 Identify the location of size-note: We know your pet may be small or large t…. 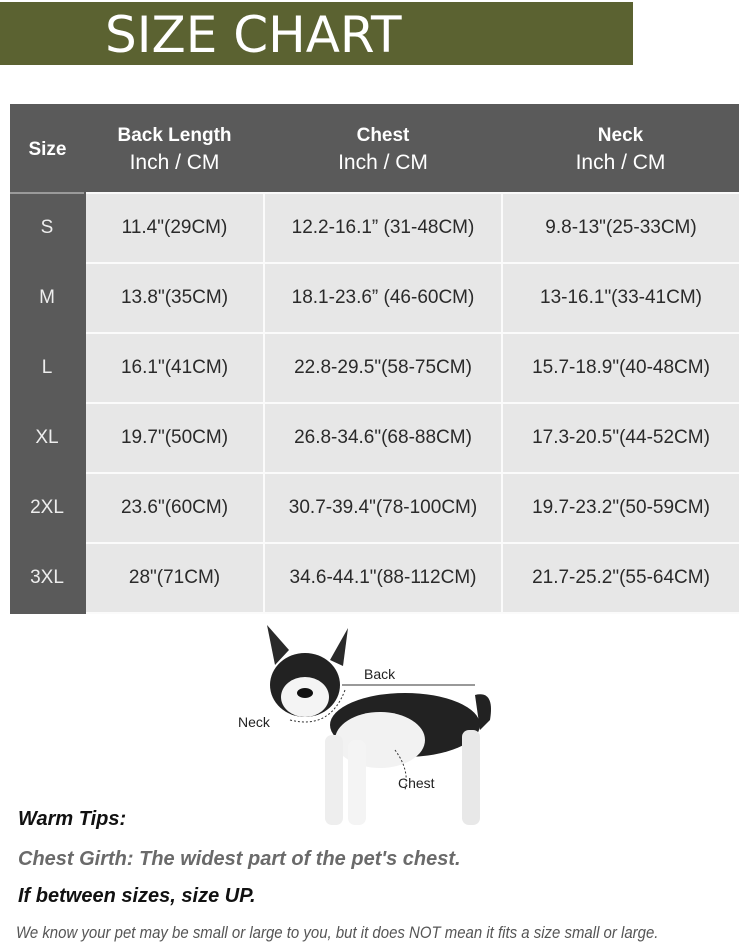
(337, 932).